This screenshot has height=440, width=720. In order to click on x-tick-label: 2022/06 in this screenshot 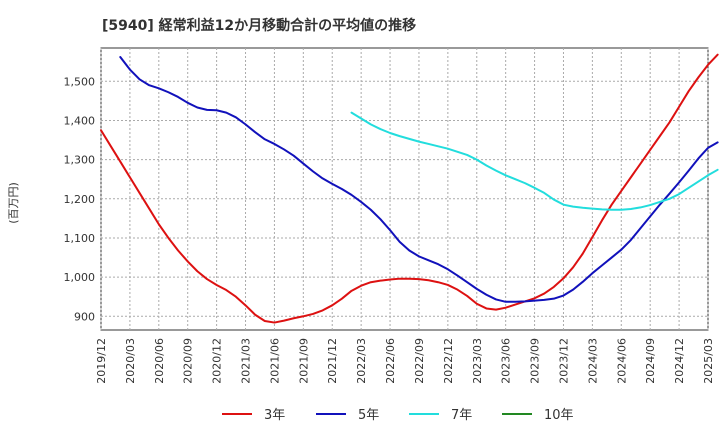, I will do `click(390, 361)`.